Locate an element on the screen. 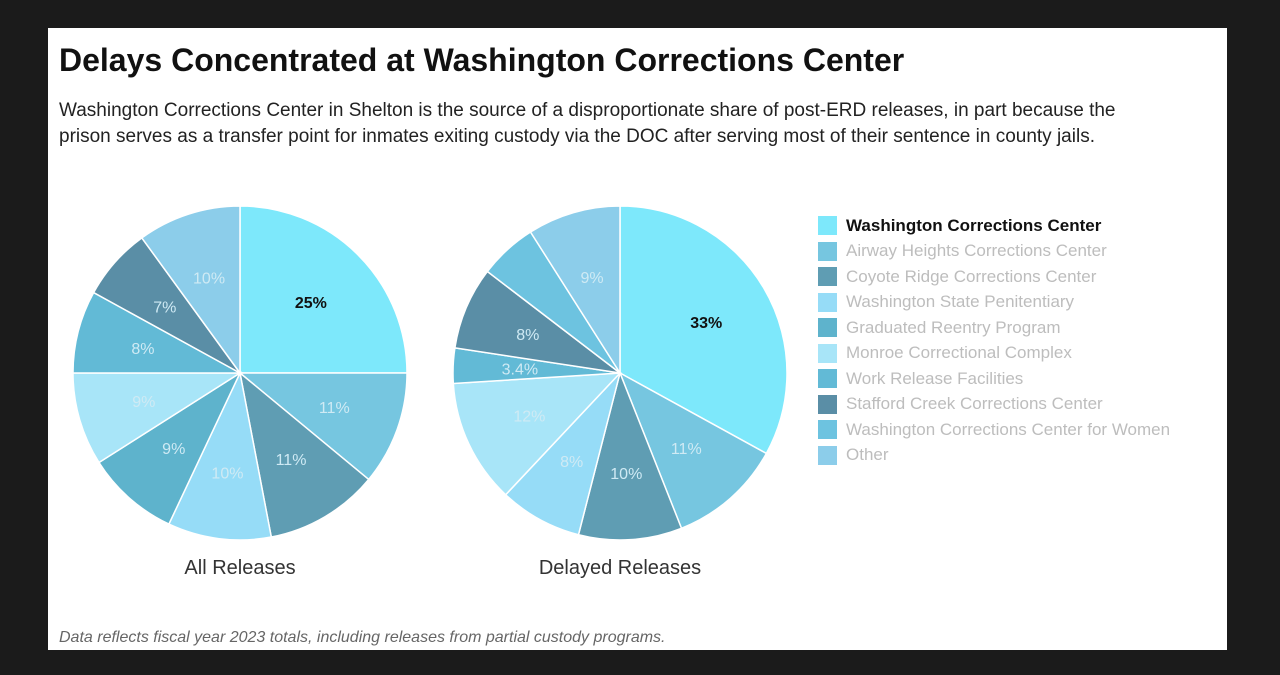 The height and width of the screenshot is (675, 1280). legend-item: Coyote Ridge Corrections Center is located at coordinates (994, 277).